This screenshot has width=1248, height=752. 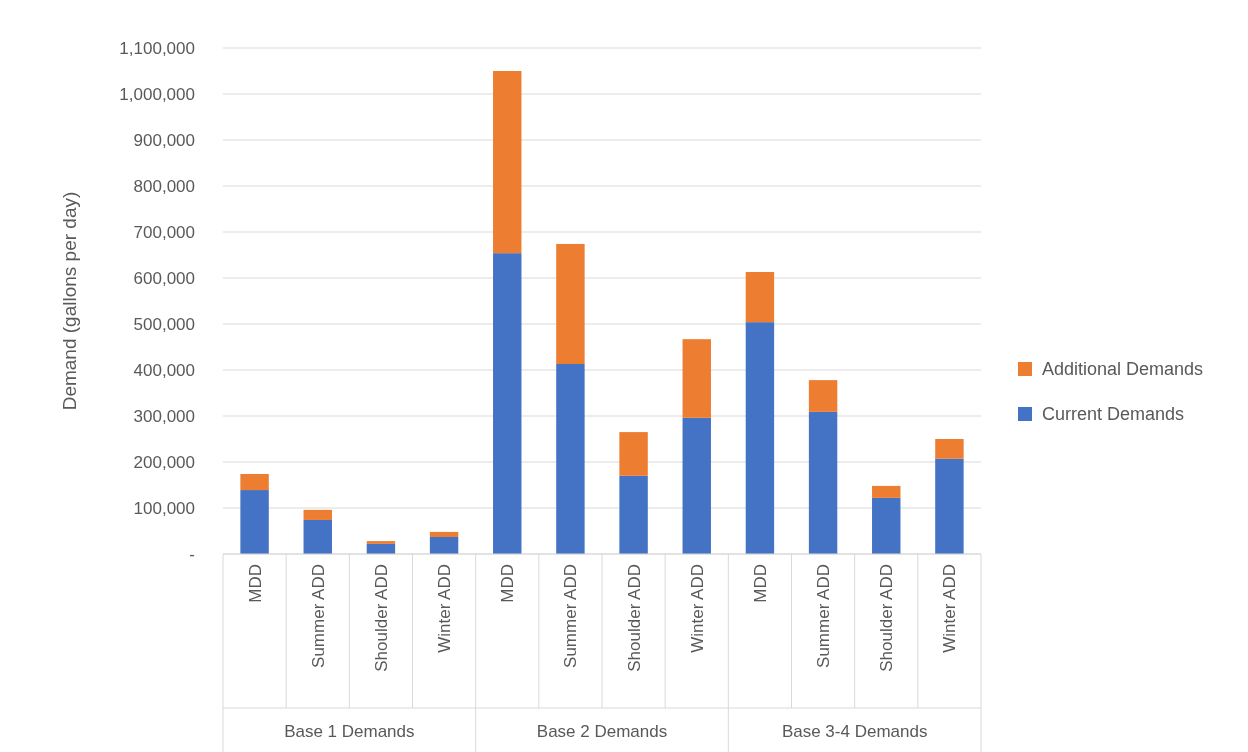 I want to click on text: Base 1 Demands, so click(x=349, y=731).